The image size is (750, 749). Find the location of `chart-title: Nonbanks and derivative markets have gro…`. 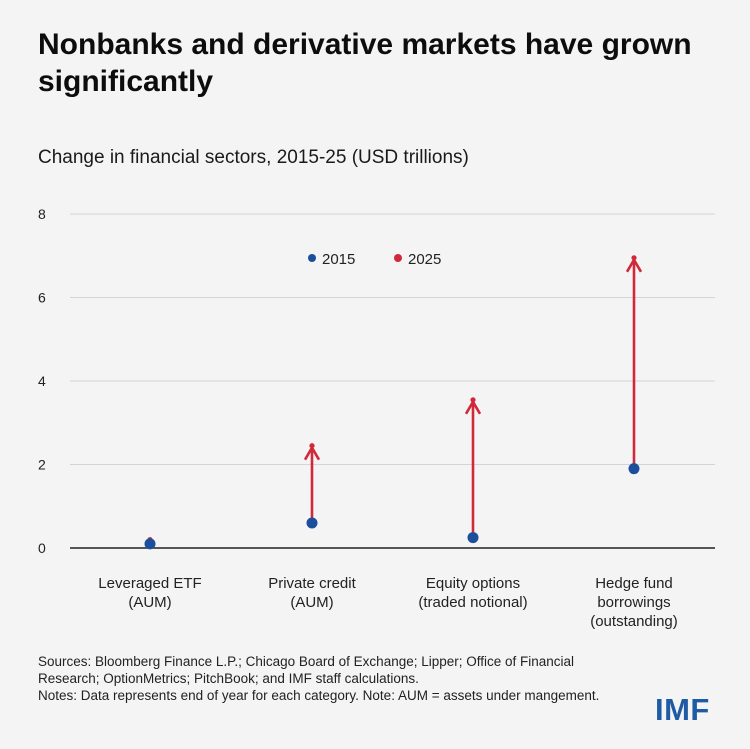

chart-title: Nonbanks and derivative markets have gro… is located at coordinates (365, 63).